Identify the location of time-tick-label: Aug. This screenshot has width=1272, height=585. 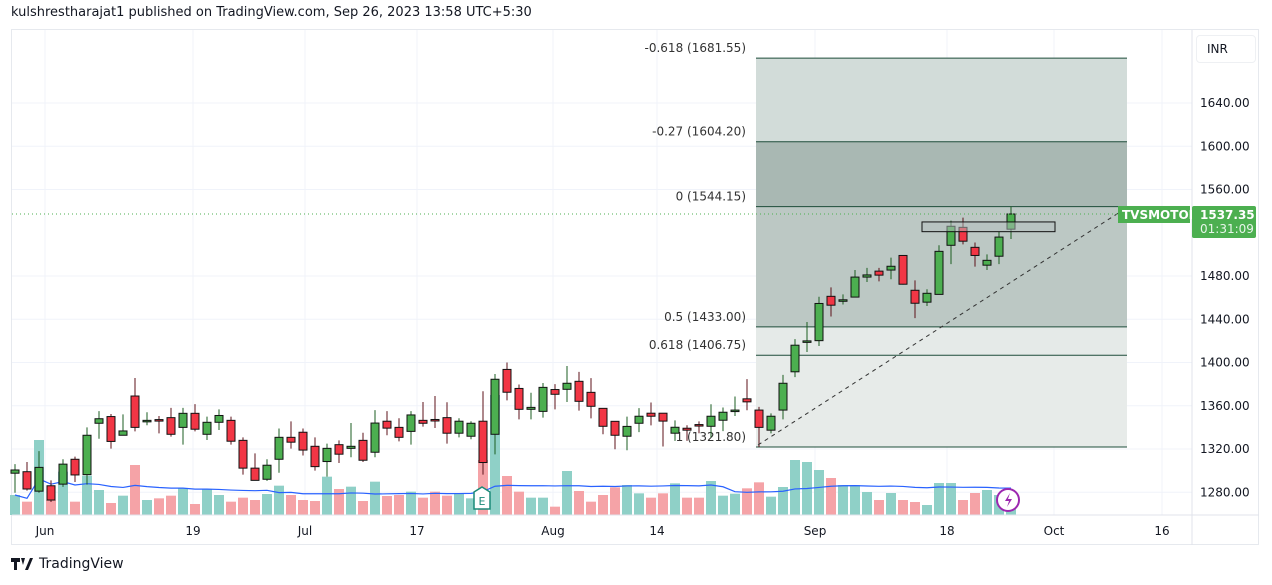
(552, 531).